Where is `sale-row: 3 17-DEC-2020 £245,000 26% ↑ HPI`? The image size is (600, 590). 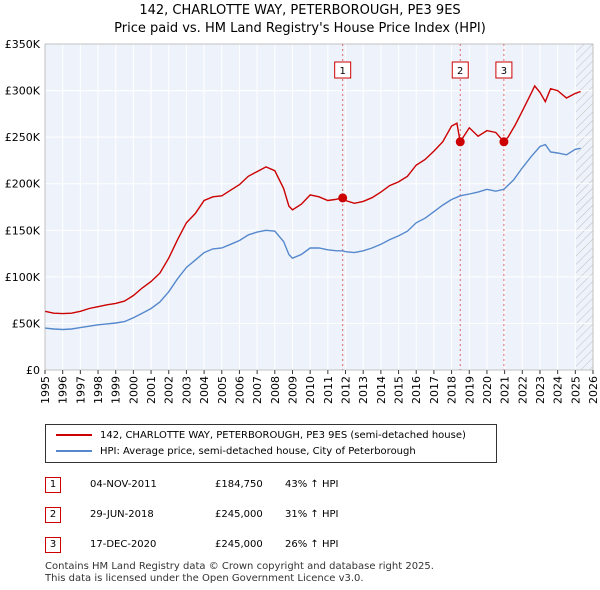 sale-row: 3 17-DEC-2020 £245,000 26% ↑ HPI is located at coordinates (295, 546).